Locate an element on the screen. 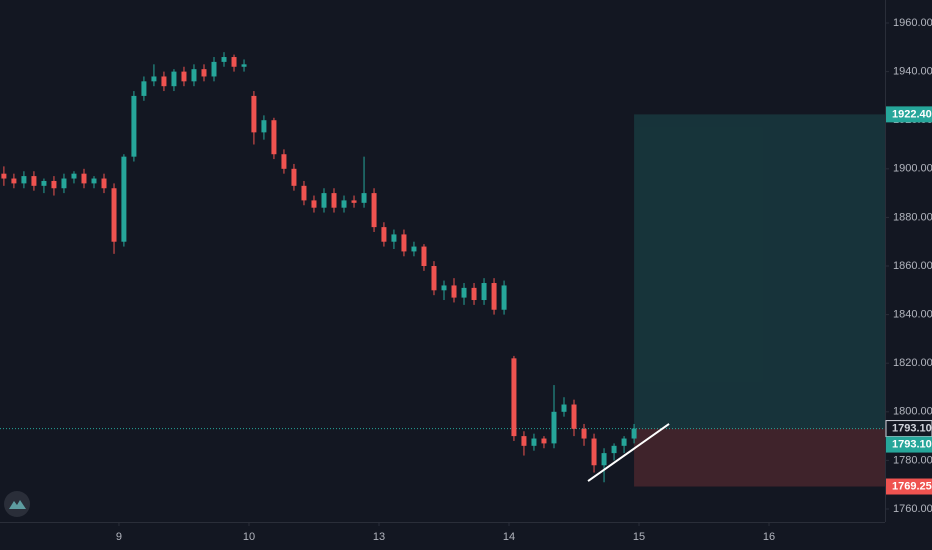 Image resolution: width=932 pixels, height=550 pixels. x-tick-label: 9 is located at coordinates (119, 537).